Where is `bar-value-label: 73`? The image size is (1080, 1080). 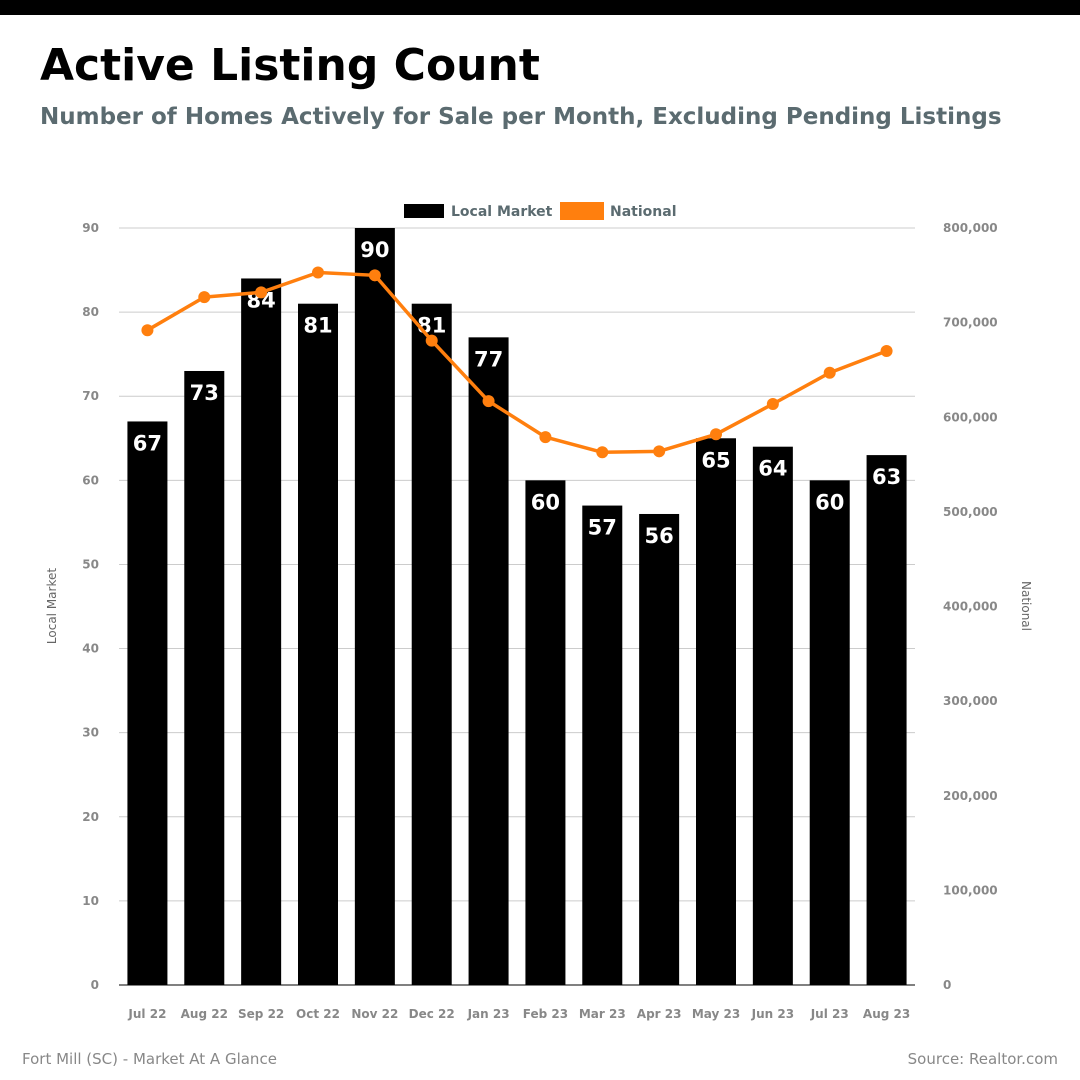 bar-value-label: 73 is located at coordinates (204, 393).